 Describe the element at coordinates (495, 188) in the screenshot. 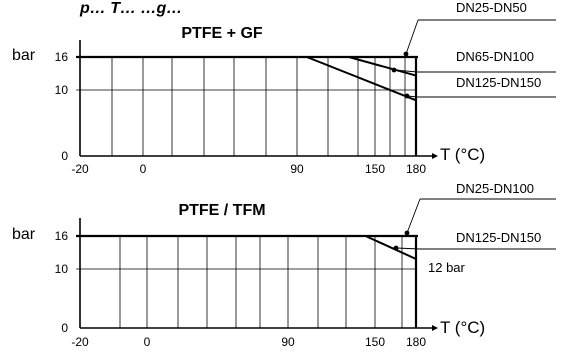

I see `series-label: DN25-DN100` at that location.